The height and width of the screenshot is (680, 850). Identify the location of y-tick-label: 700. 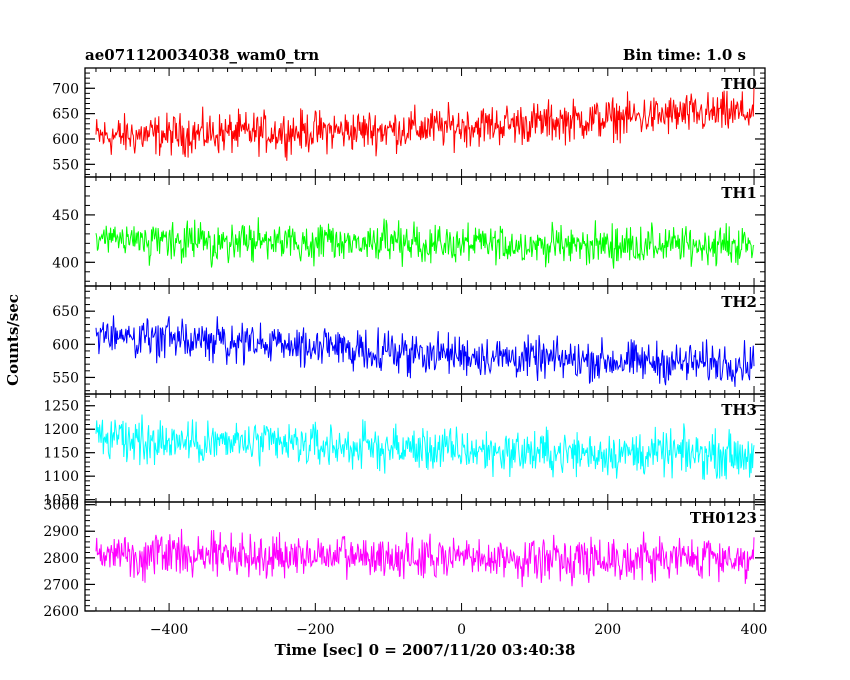
(65, 89).